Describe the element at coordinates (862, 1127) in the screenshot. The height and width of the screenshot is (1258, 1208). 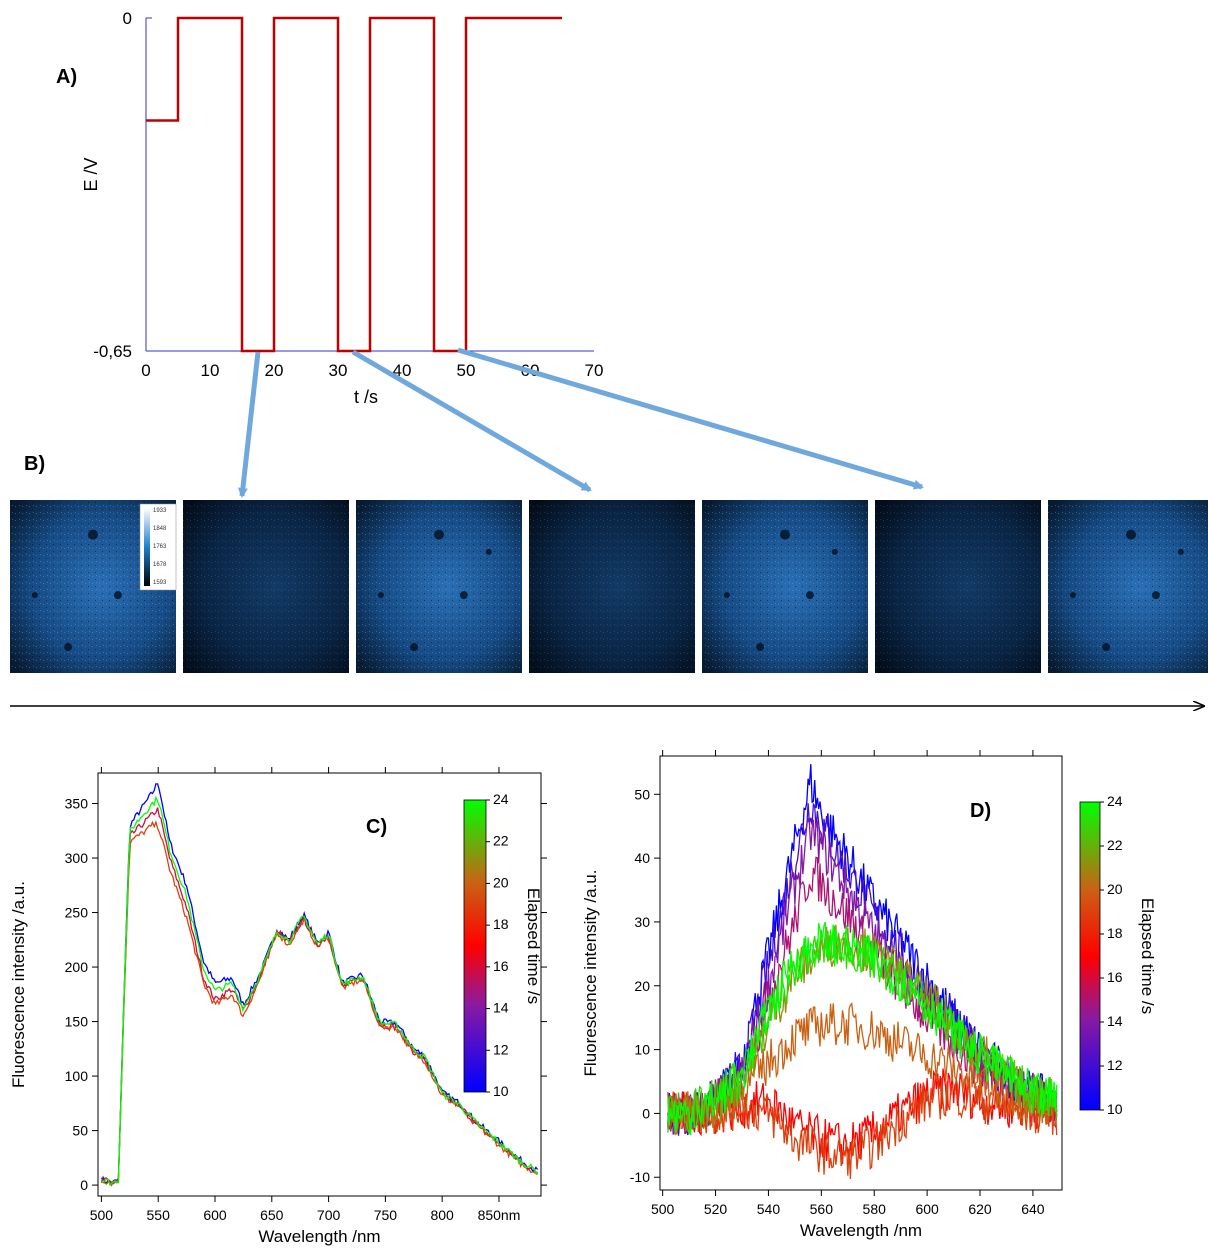
I see `spectrum-line-t19` at that location.